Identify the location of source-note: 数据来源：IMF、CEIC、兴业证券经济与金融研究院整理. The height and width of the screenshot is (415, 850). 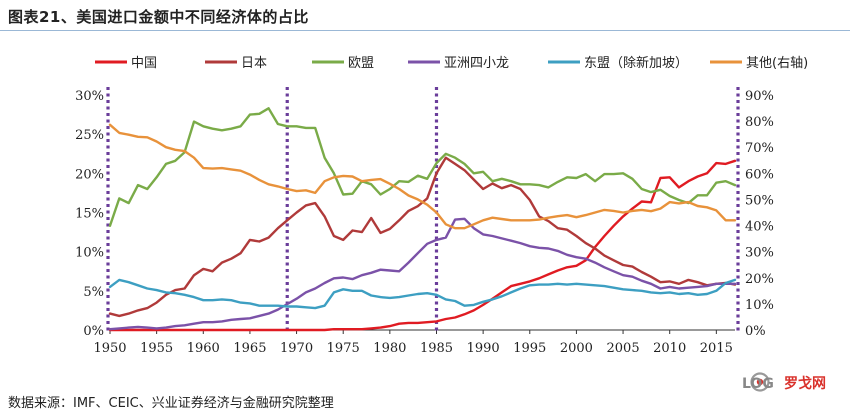
(171, 403).